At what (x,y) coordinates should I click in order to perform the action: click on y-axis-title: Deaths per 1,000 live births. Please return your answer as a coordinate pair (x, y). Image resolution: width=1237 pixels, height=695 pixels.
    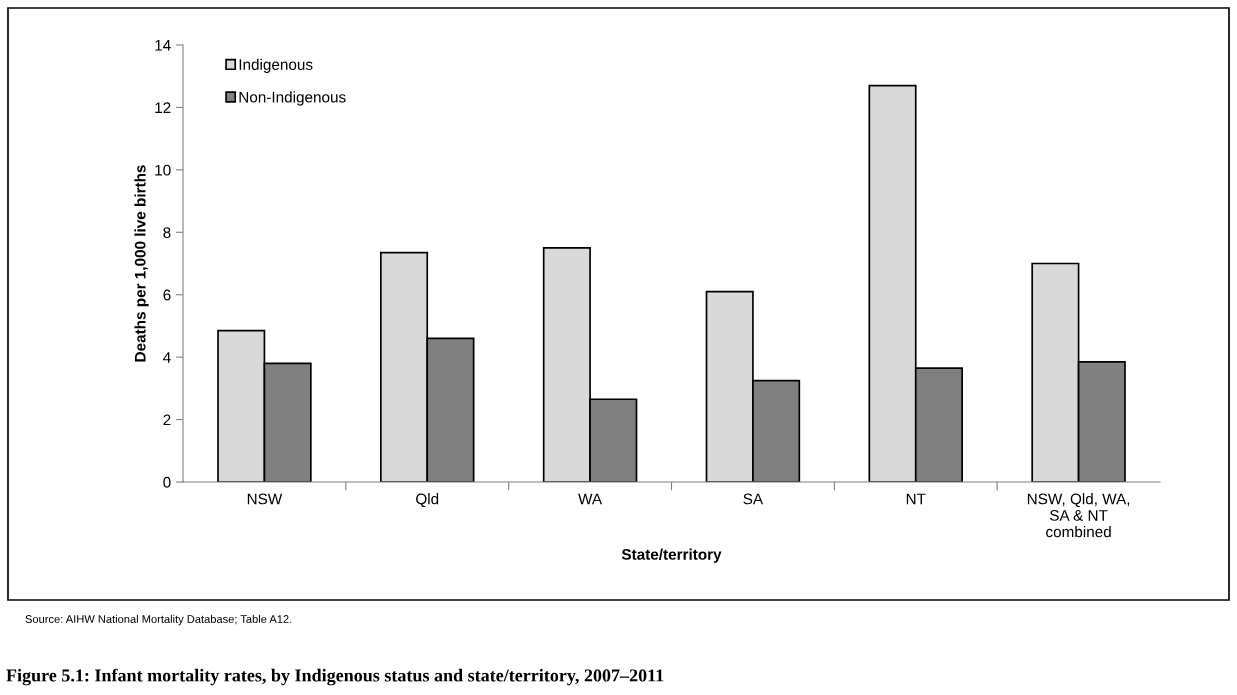
    Looking at the image, I should click on (141, 263).